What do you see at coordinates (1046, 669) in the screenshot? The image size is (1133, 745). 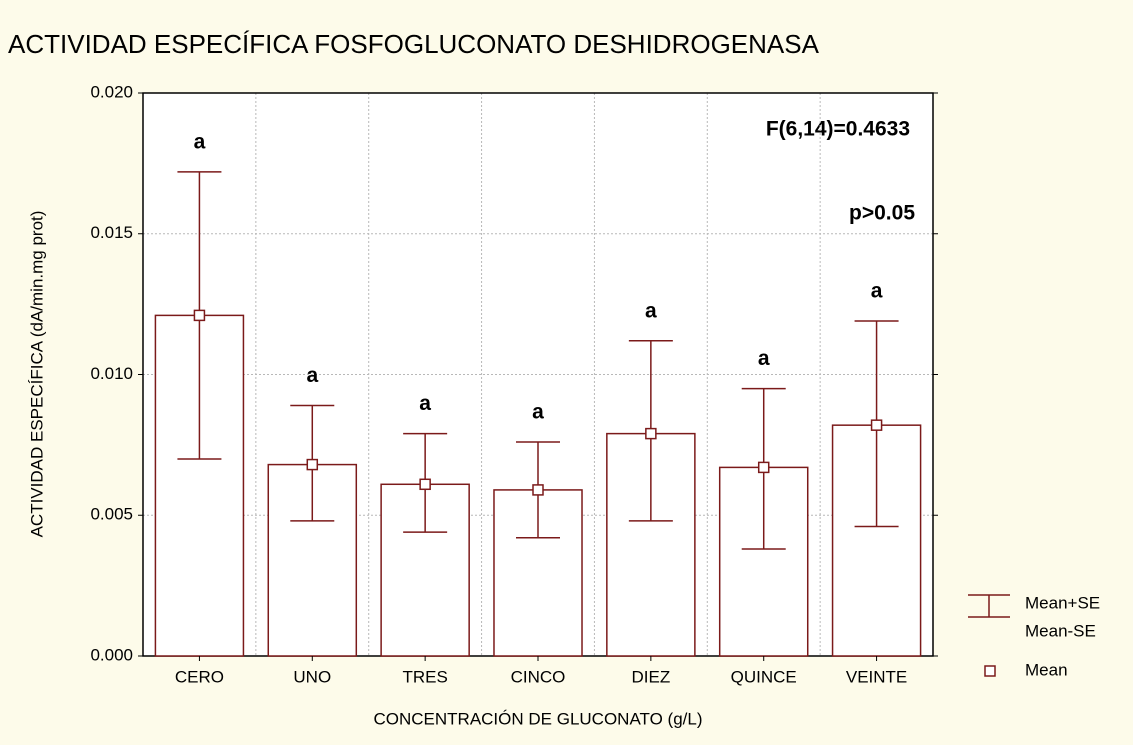 I see `legend-label: Mean` at bounding box center [1046, 669].